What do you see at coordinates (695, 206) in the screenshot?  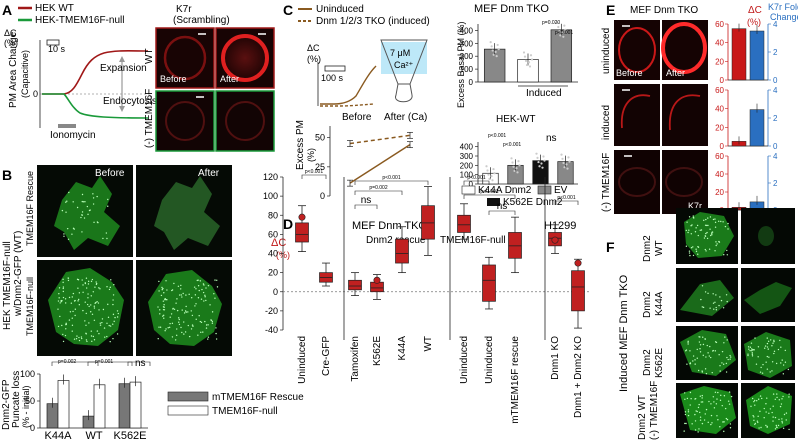 I see `label-k7r-e: K7r` at bounding box center [695, 206].